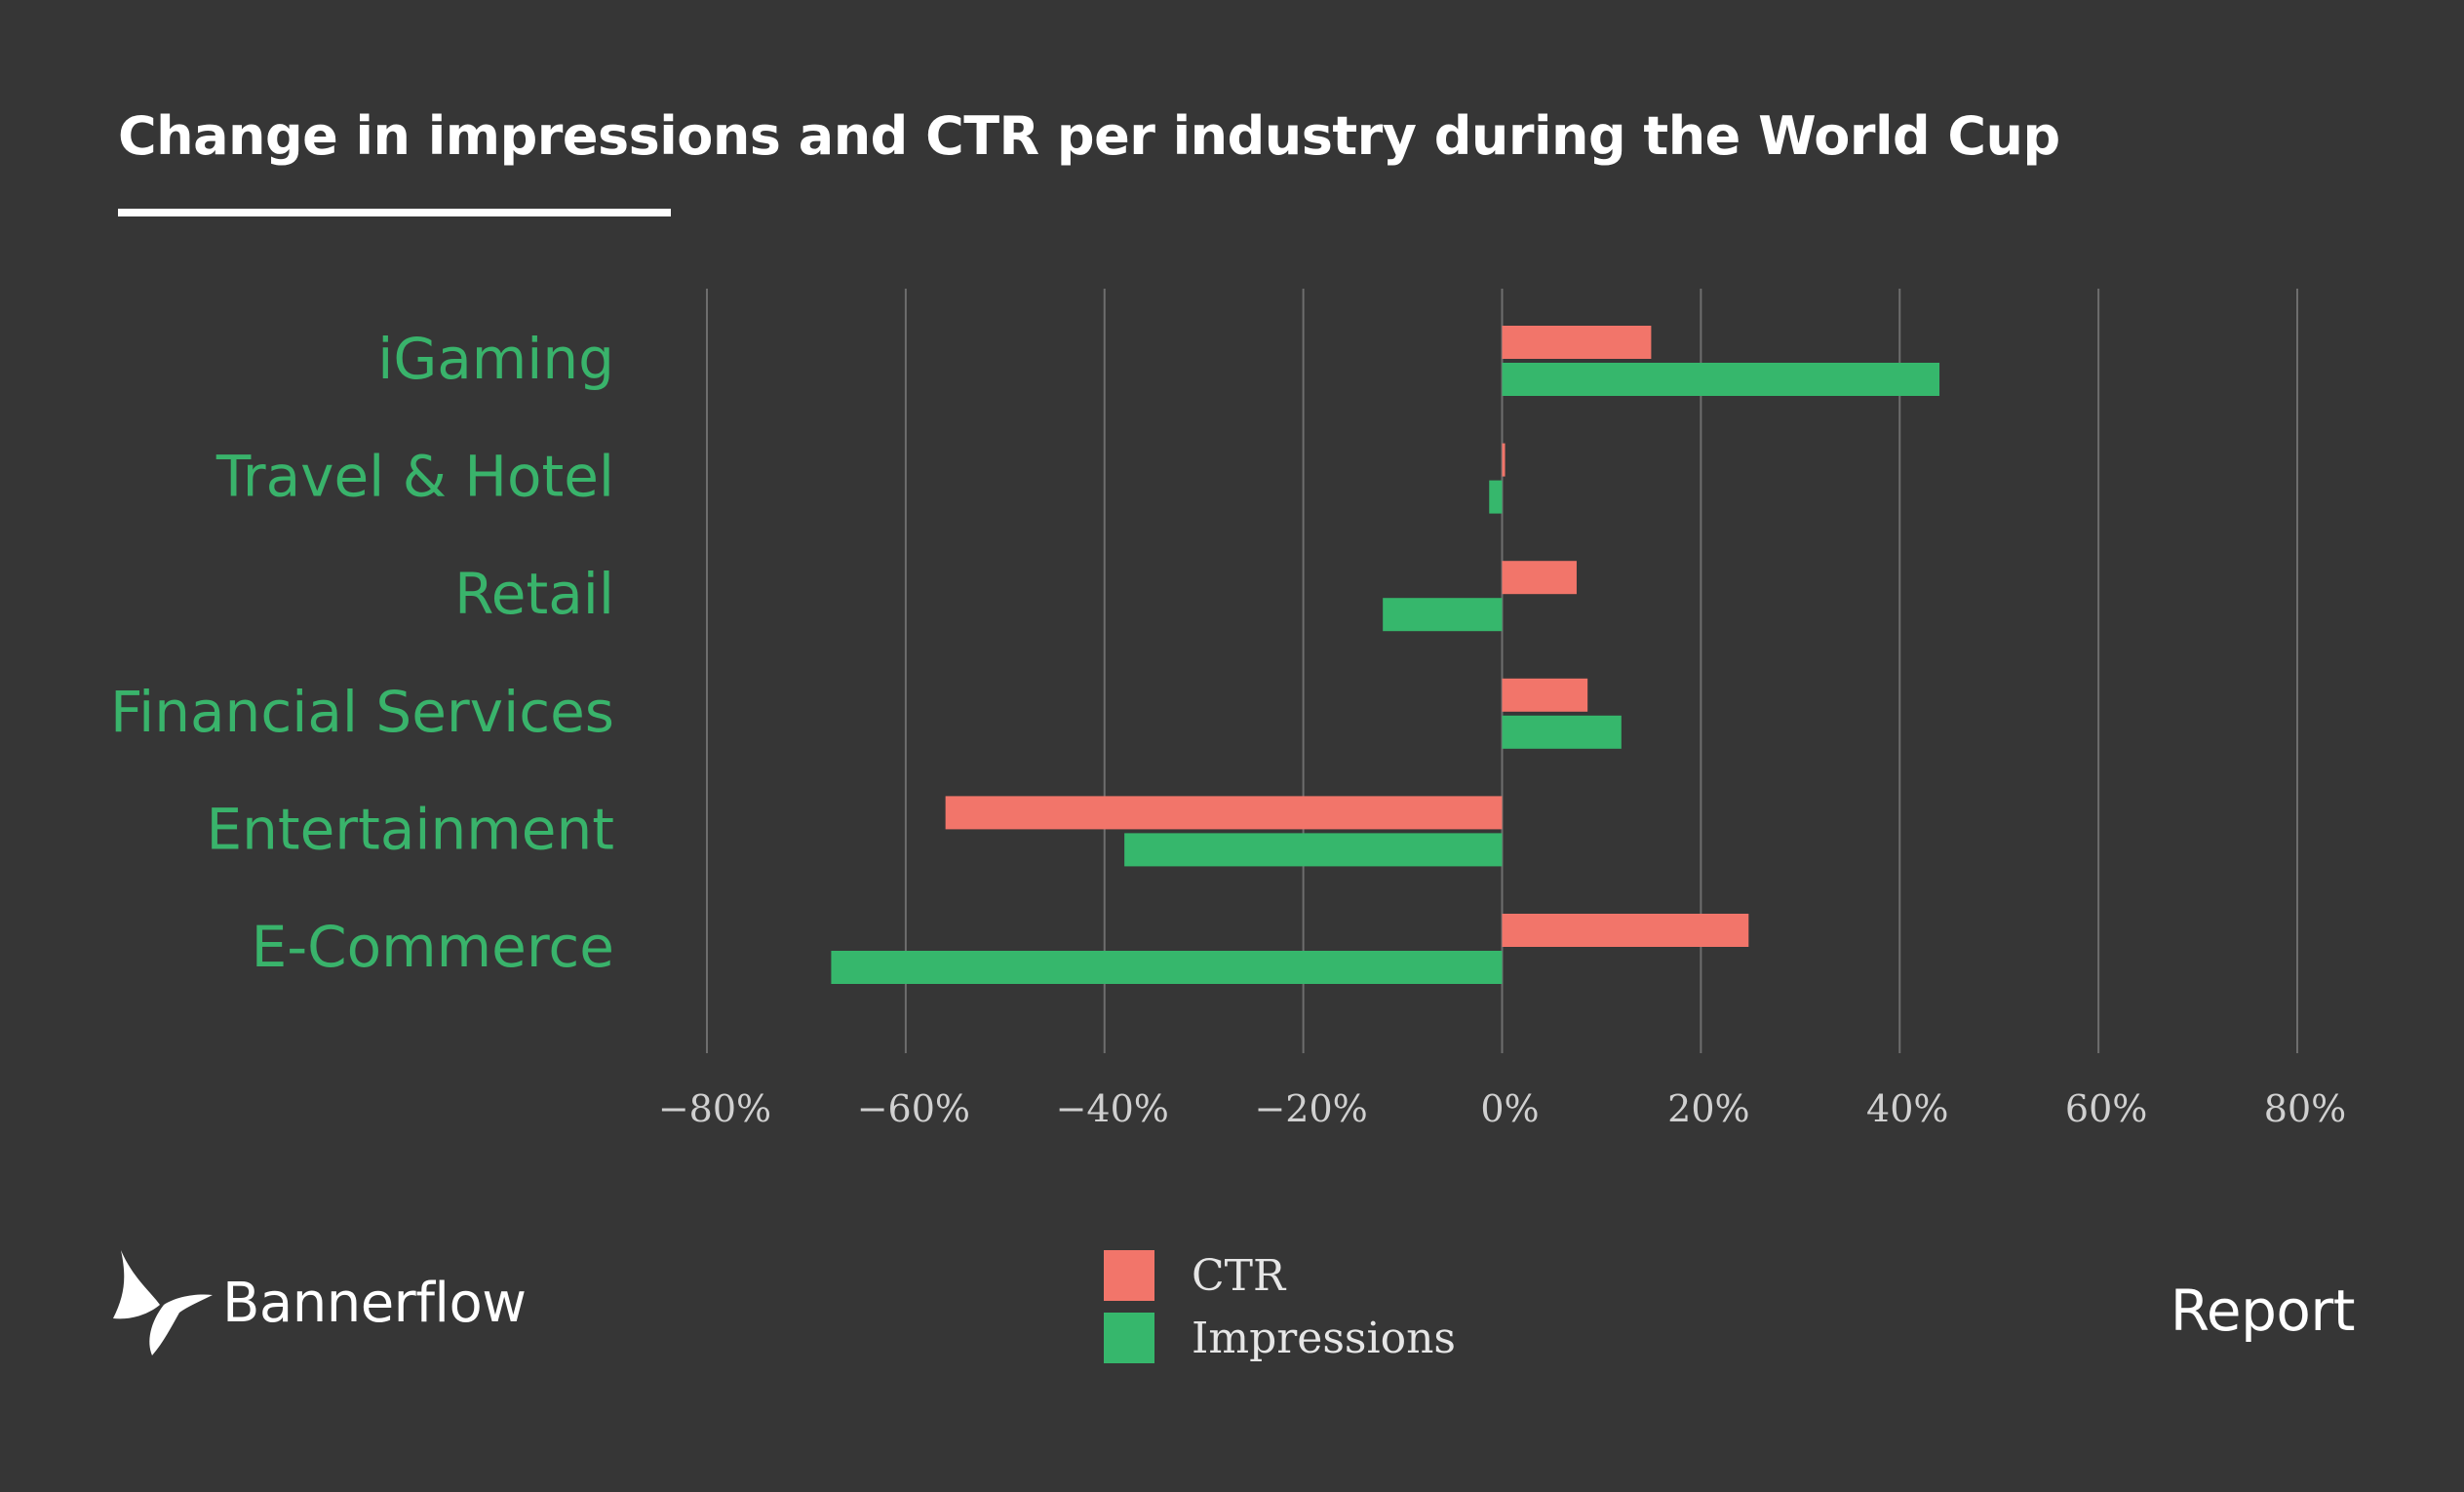 This screenshot has width=2464, height=1492. I want to click on legend: CTR Impressions, so click(1280, 1306).